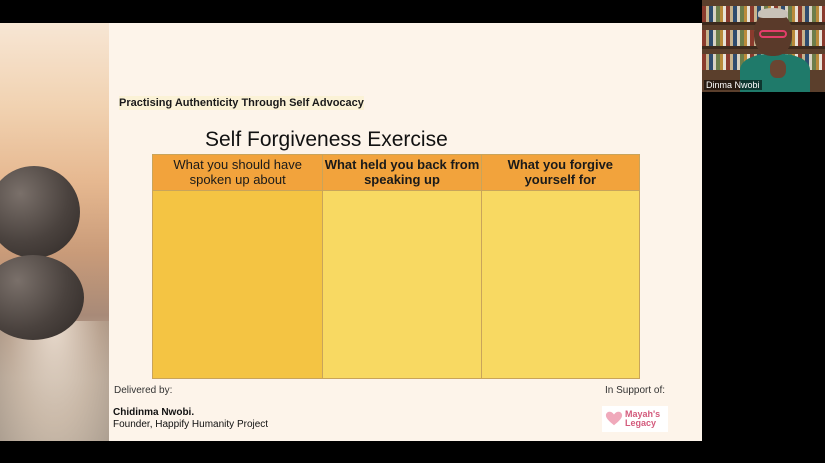 This screenshot has width=825, height=463. I want to click on heart-icon, so click(614, 418).